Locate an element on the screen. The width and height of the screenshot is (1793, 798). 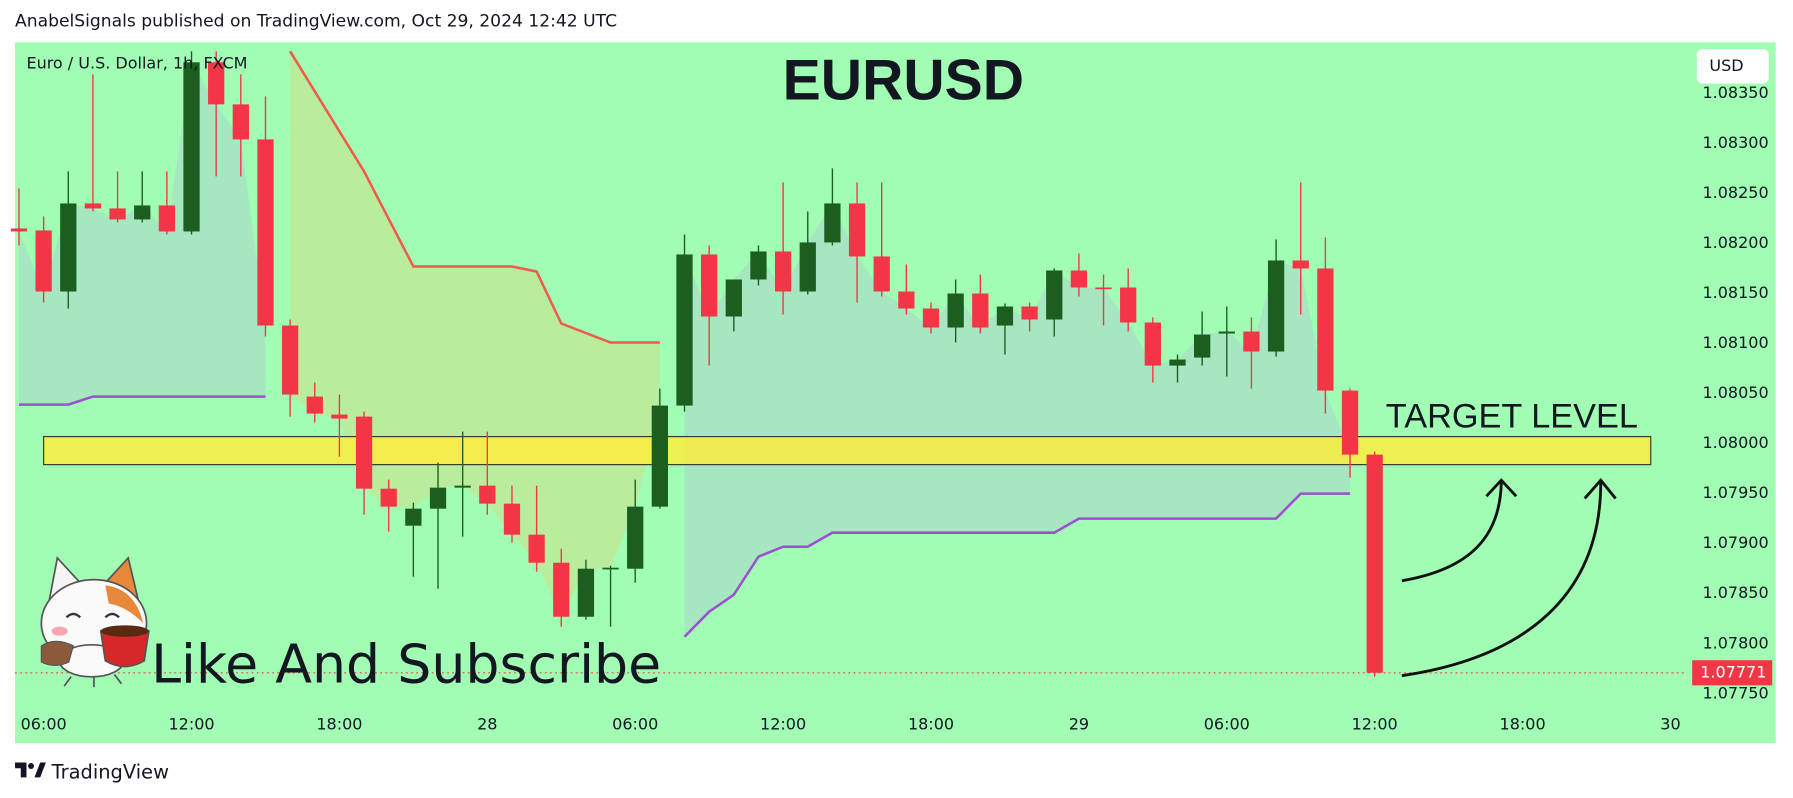
currency-label: USD is located at coordinates (1726, 65).